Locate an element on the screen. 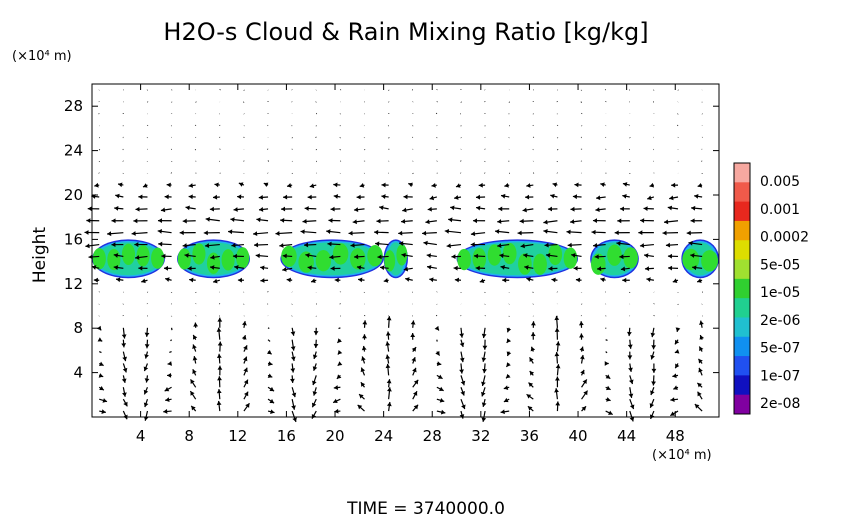 The height and width of the screenshot is (519, 854). colorbar-label: 5e-05 is located at coordinates (780, 265).